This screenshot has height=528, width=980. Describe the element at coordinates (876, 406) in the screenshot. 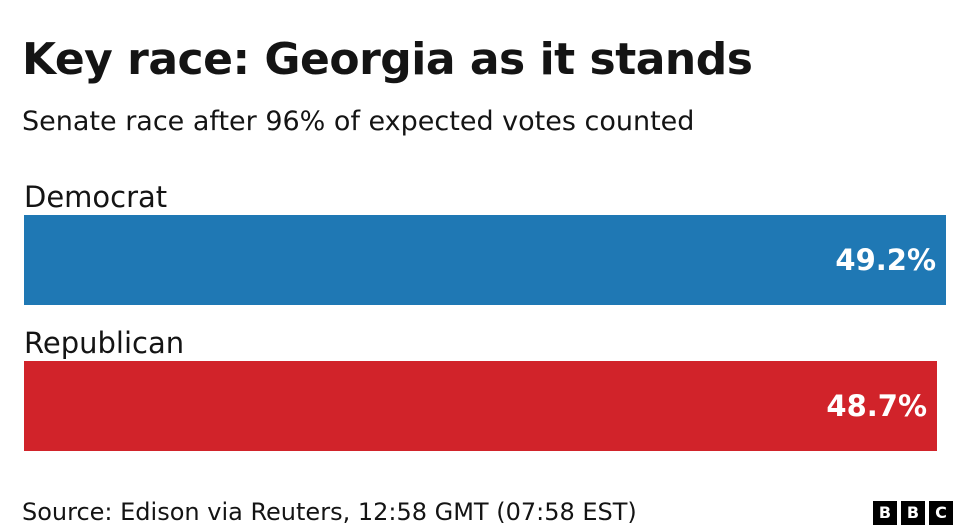

I see `bar-value-label-republican: 48.7%` at that location.